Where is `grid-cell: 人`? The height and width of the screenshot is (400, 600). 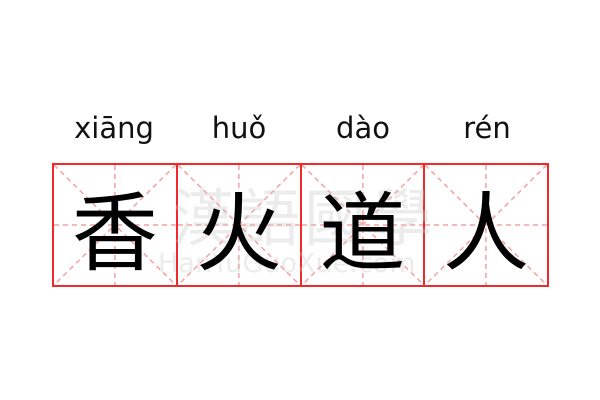
grid-cell: 人 is located at coordinates (486, 225).